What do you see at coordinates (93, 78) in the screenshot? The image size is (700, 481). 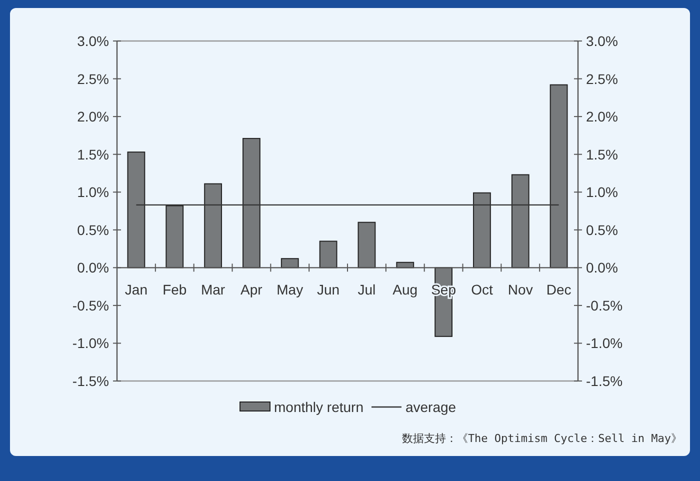 I see `y-tick-label: 2.5%` at bounding box center [93, 78].